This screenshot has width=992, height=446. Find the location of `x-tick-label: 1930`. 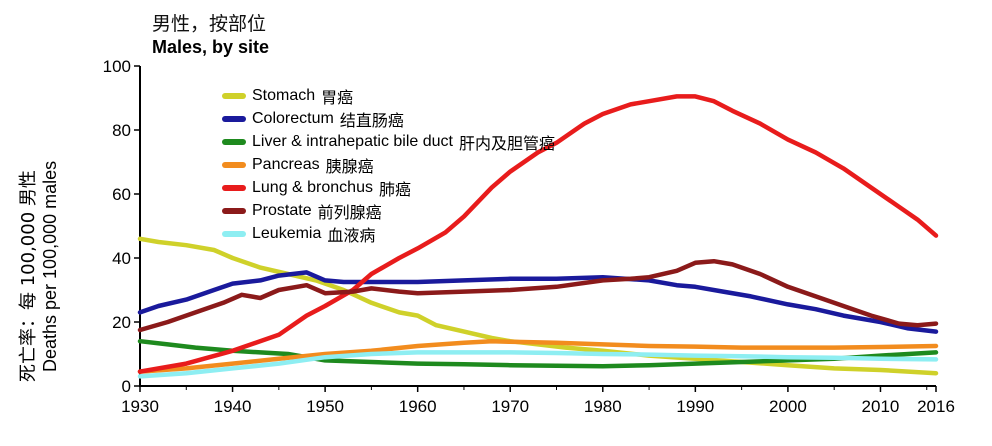

x-tick-label: 1930 is located at coordinates (140, 406).